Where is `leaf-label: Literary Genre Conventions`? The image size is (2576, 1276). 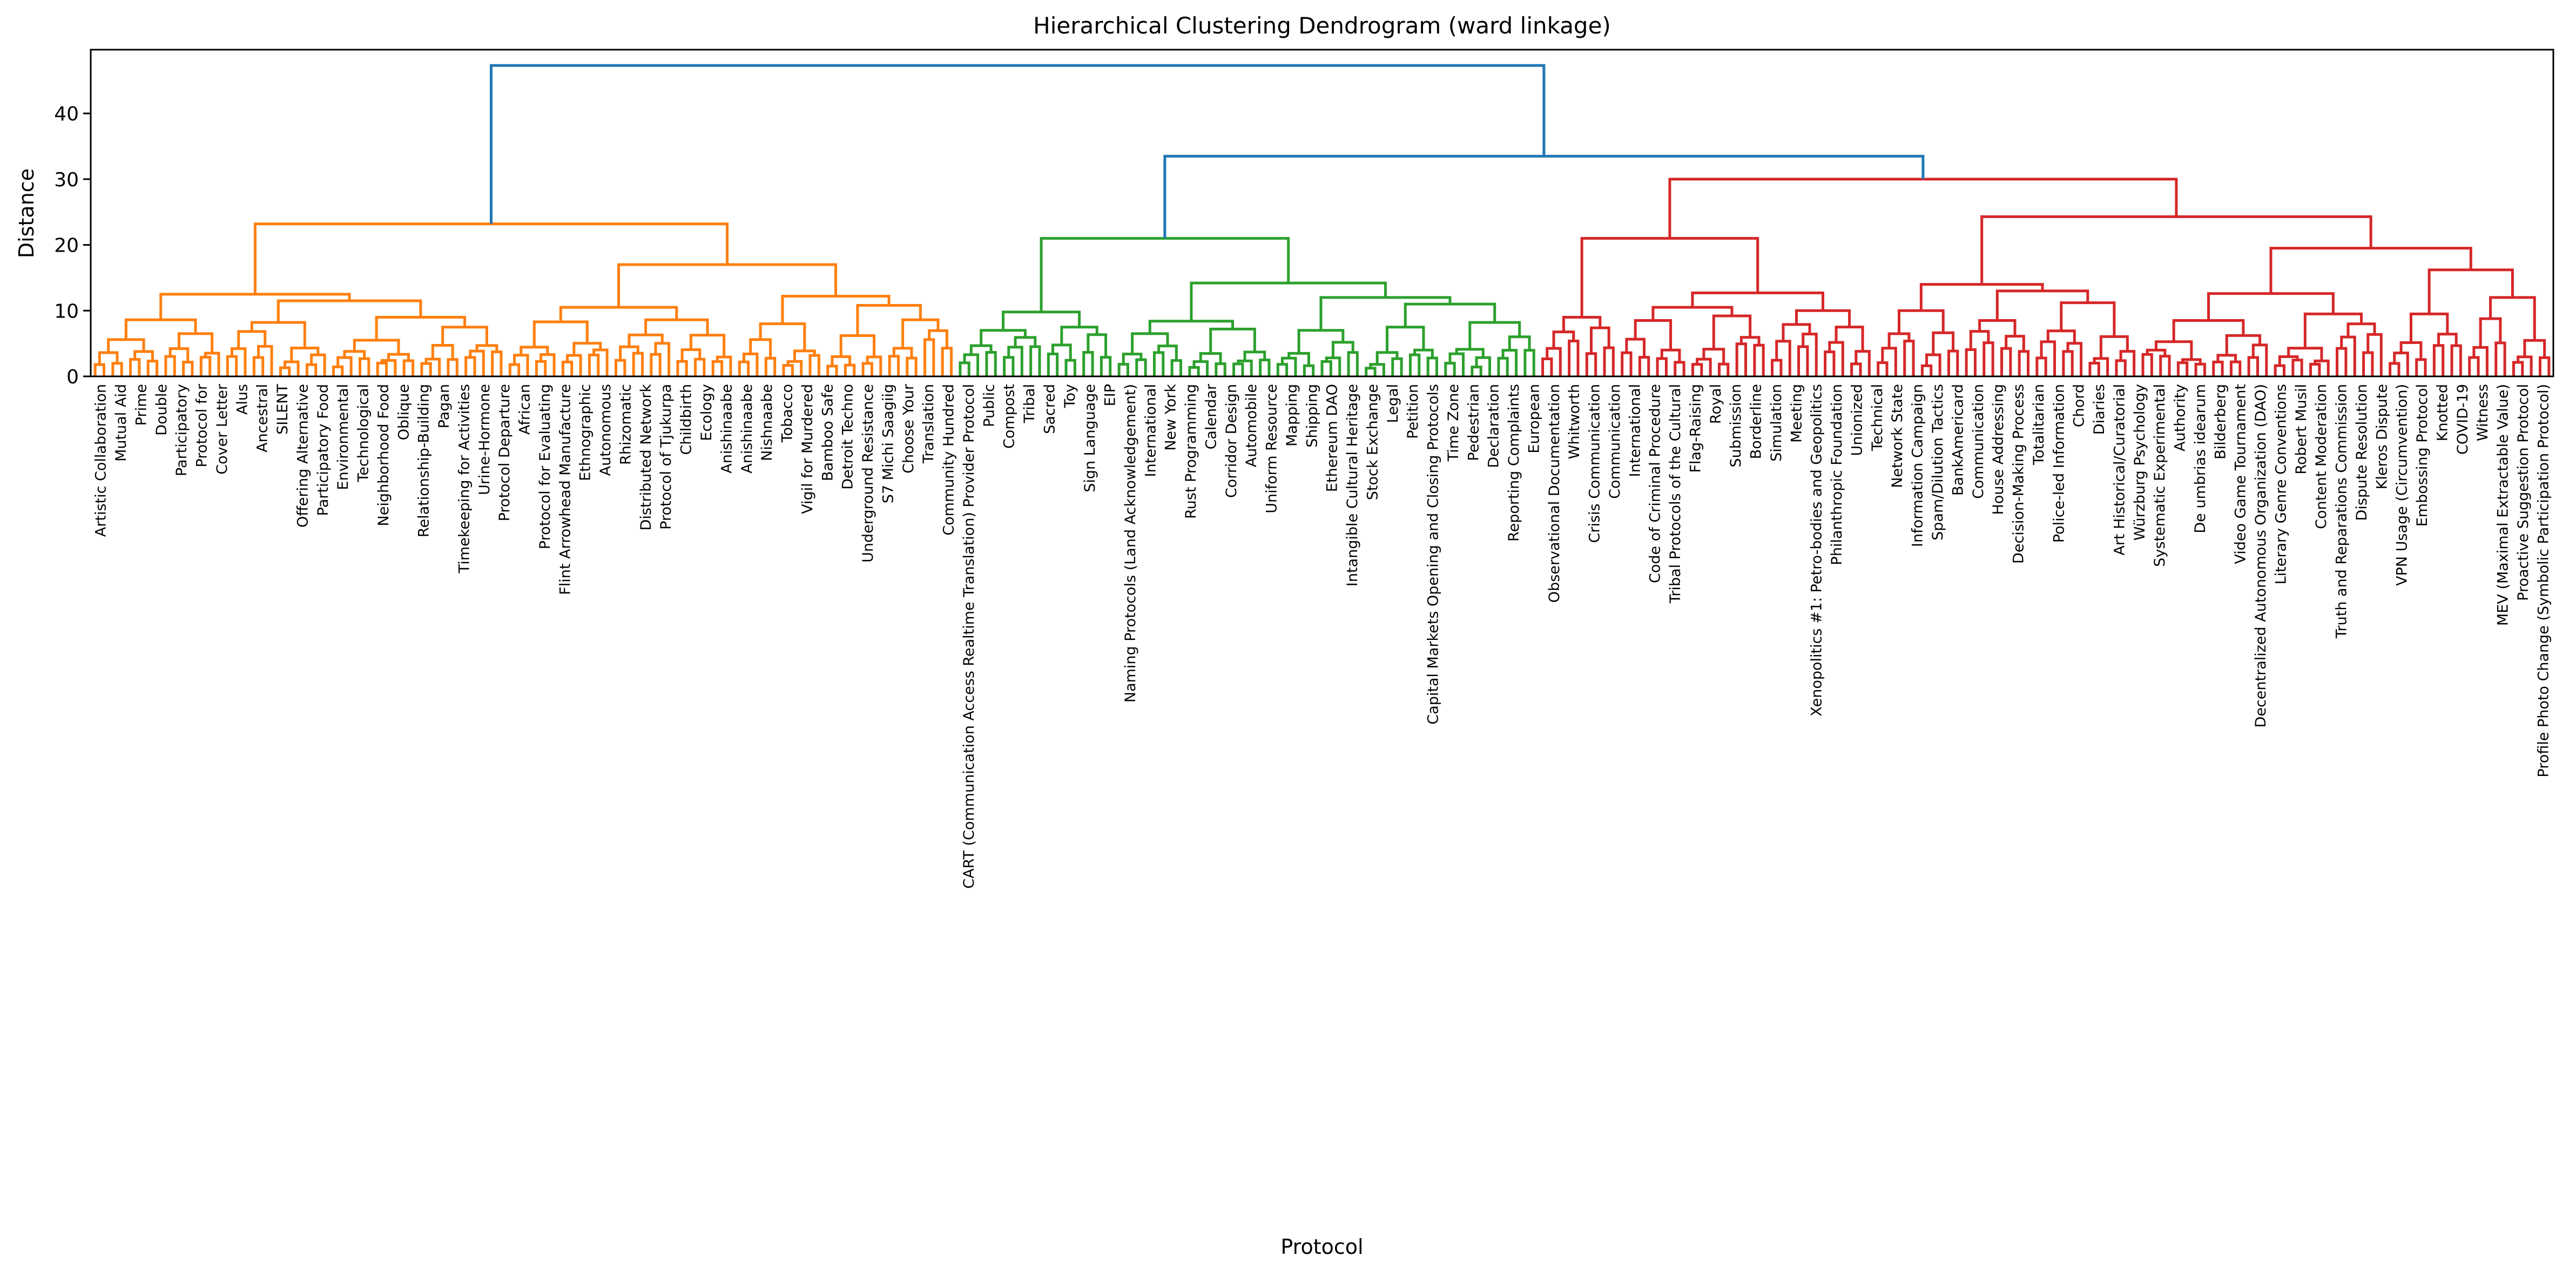 leaf-label: Literary Genre Conventions is located at coordinates (2280, 484).